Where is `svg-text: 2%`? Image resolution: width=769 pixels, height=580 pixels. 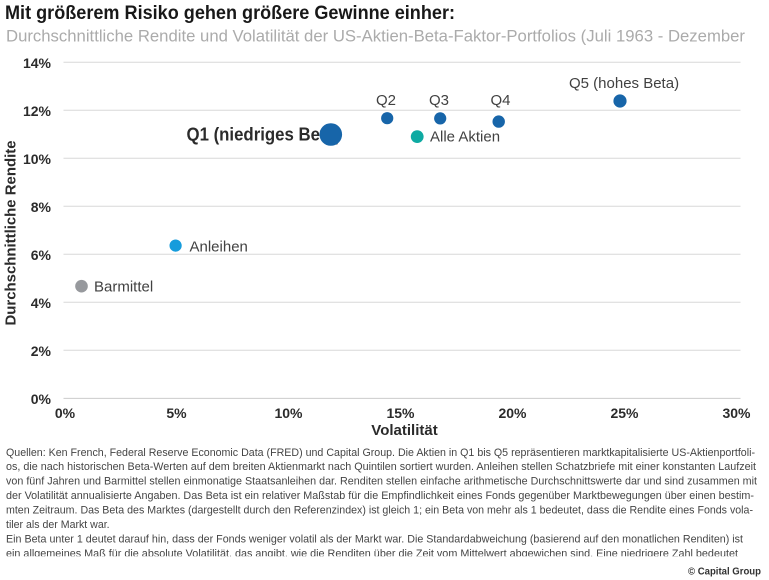
svg-text: 2% is located at coordinates (41, 351).